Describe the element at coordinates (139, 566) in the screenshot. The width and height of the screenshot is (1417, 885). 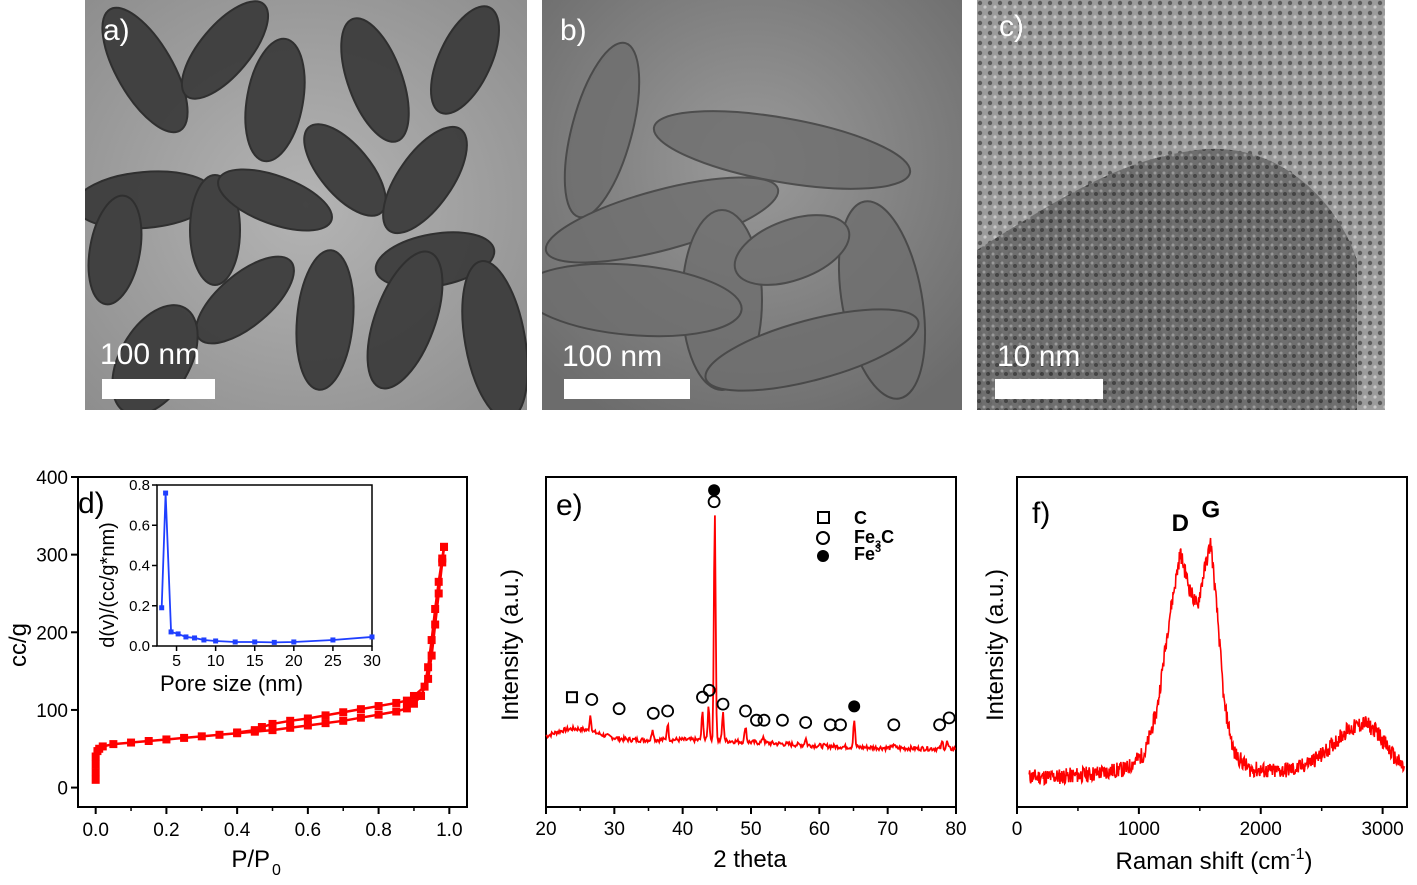
I see `chart-d-inset-y-tick-label: 0.4` at that location.